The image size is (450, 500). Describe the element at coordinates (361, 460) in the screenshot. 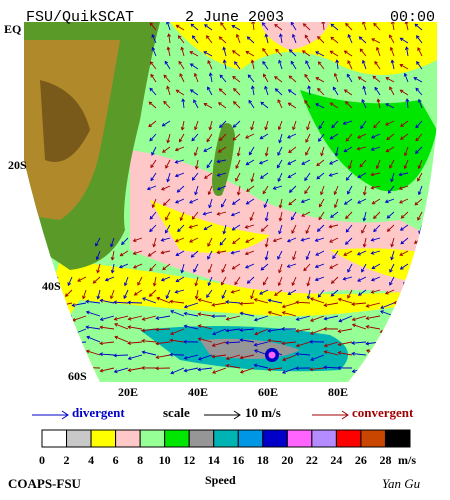

I see `colorbar-tick-label: 26` at that location.